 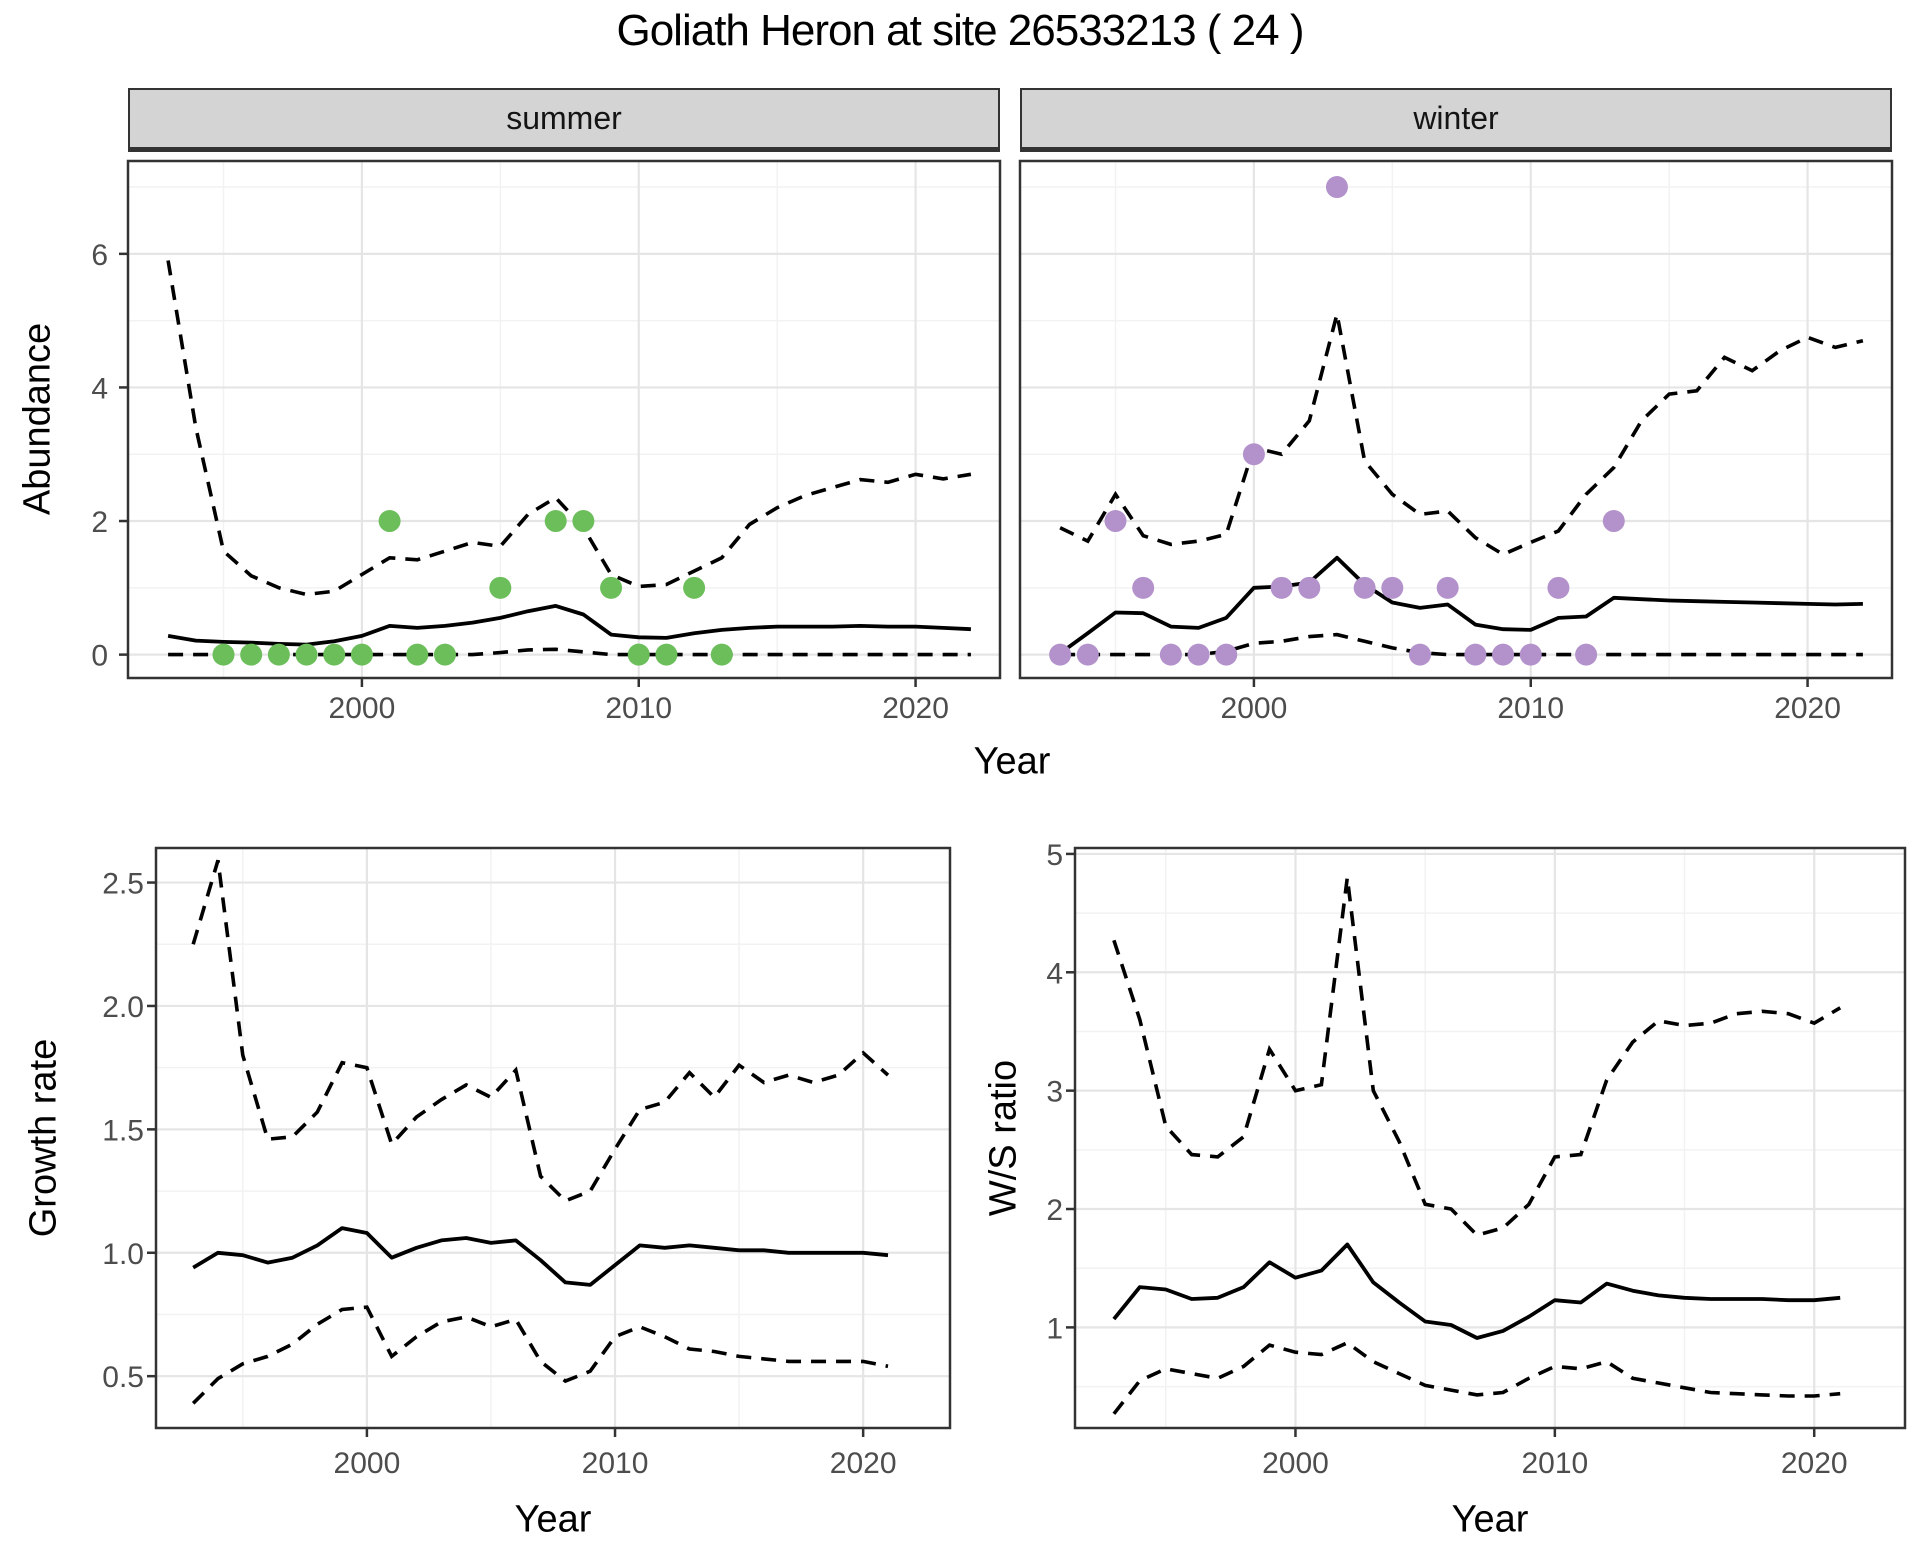 I want to click on growth-rate-median, so click(x=540, y=1256).